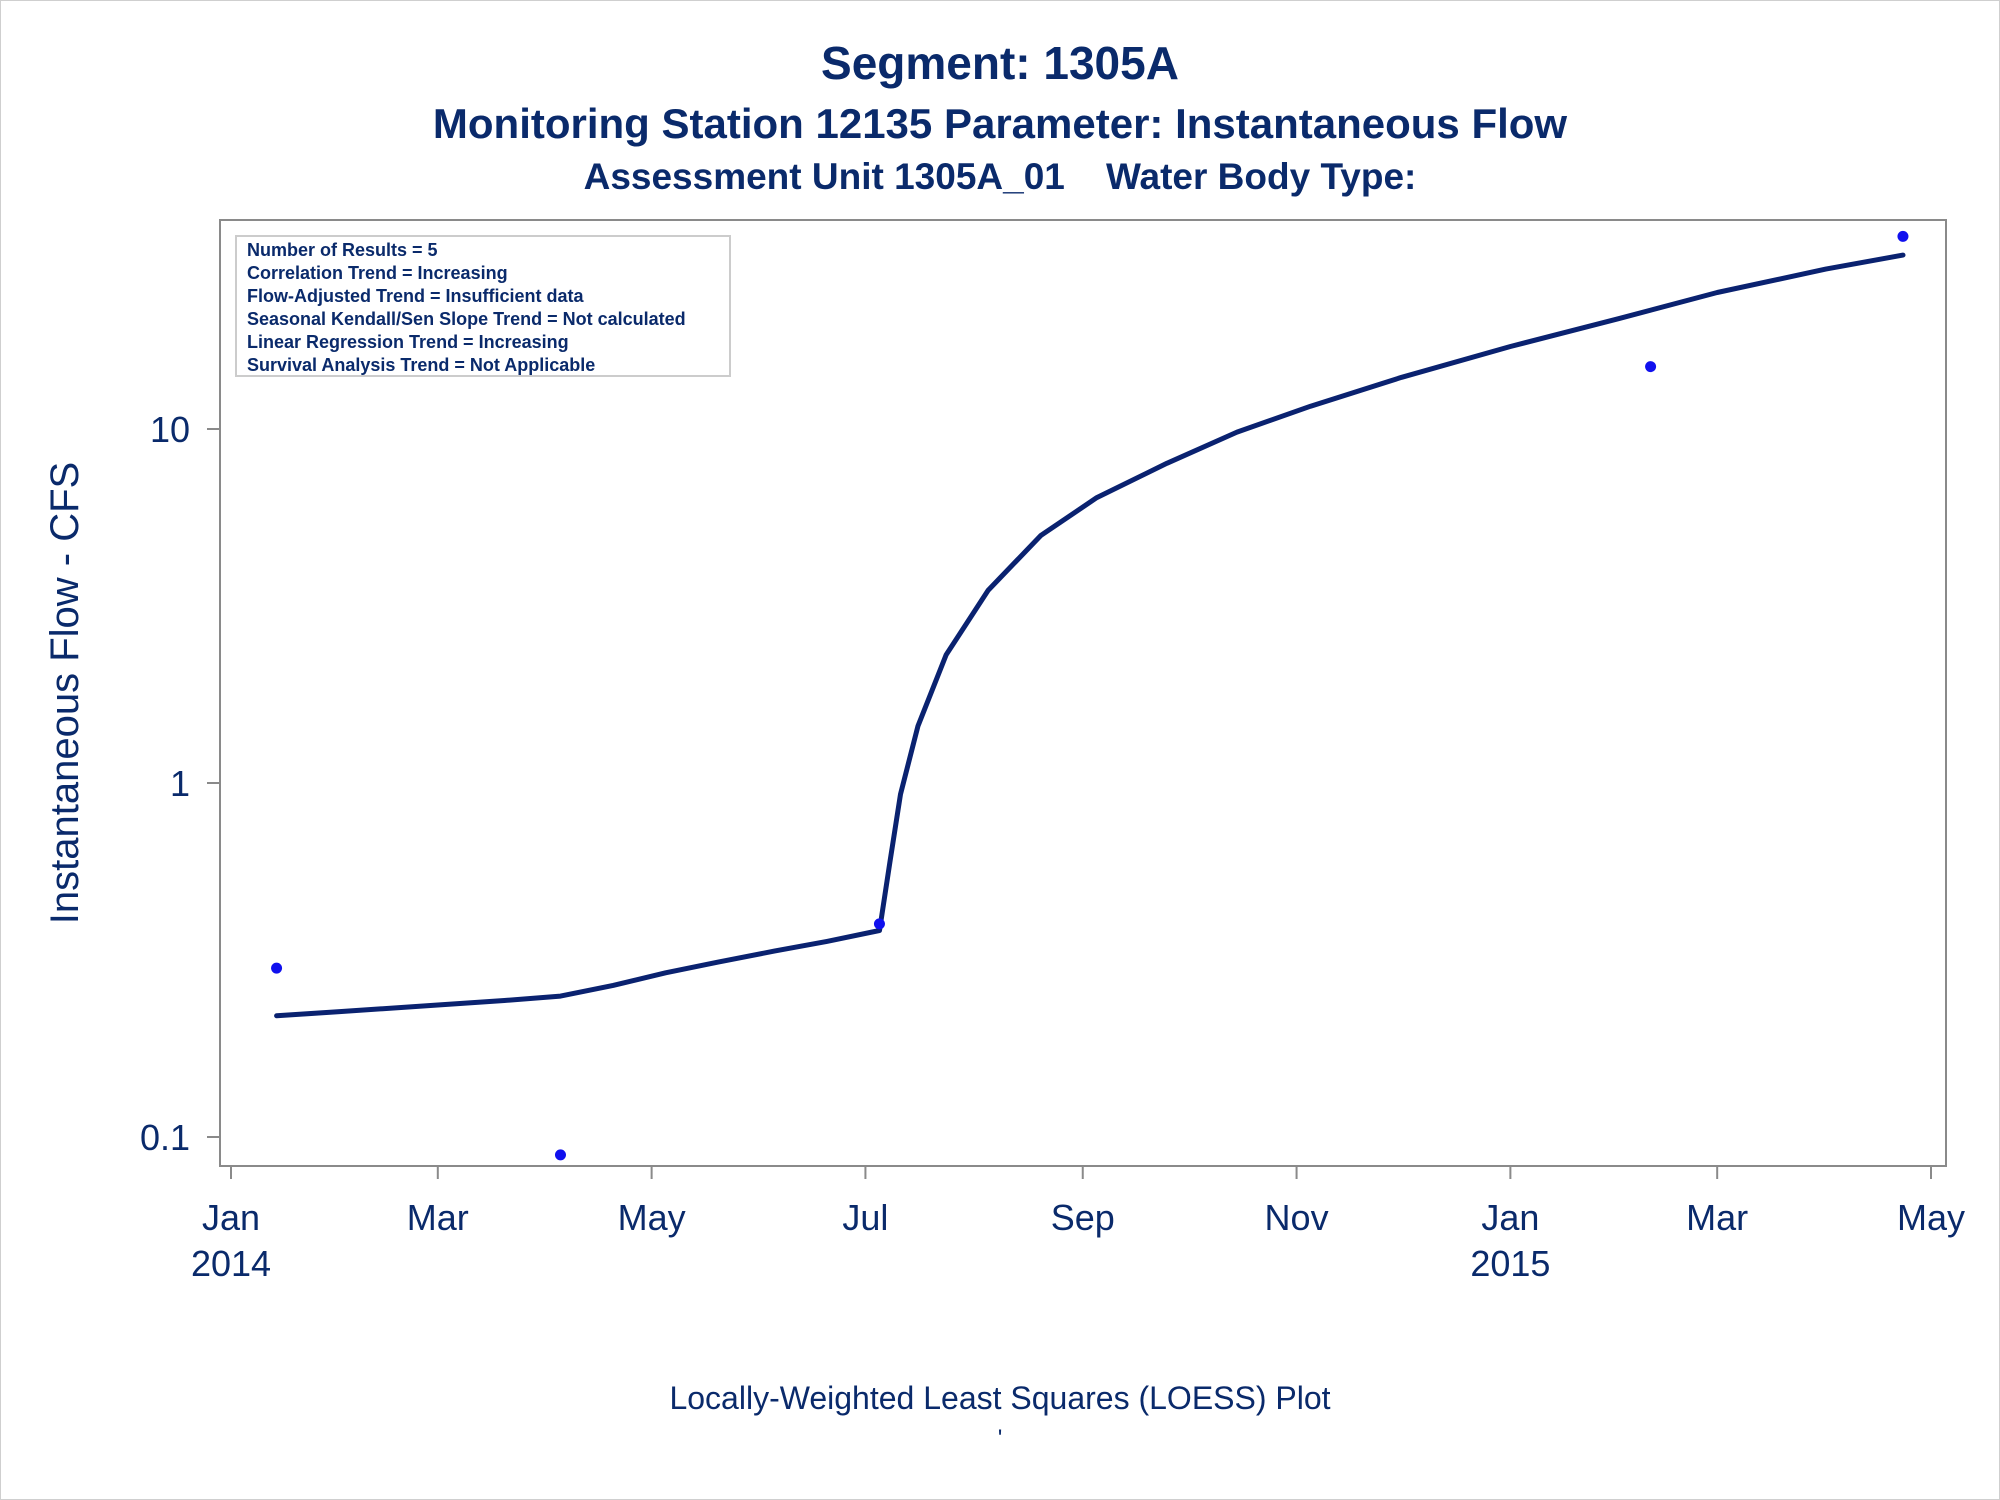  What do you see at coordinates (65, 693) in the screenshot?
I see `y-axis-label: Instantaneous Flow - CFS` at bounding box center [65, 693].